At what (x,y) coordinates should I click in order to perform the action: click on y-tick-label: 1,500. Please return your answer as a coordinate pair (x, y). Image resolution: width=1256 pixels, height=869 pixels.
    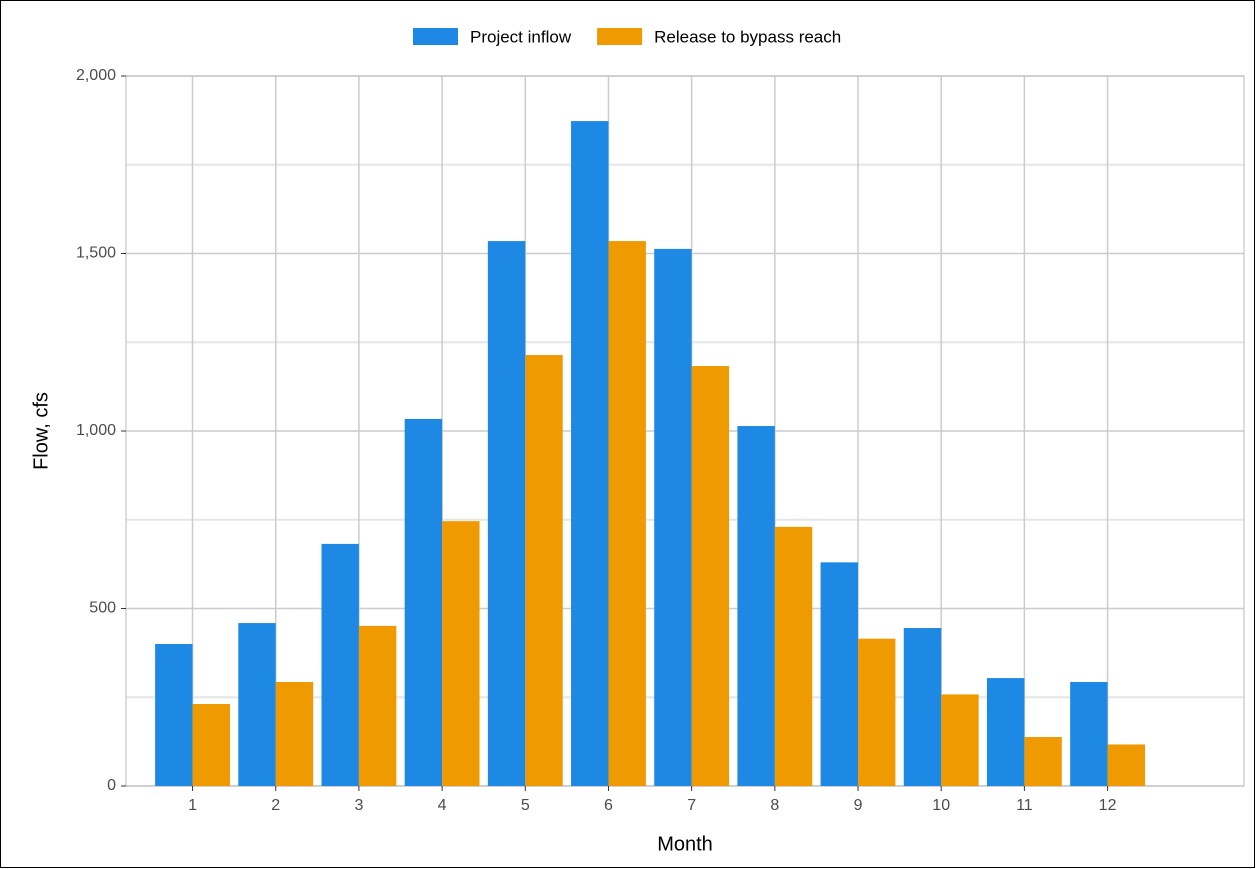
    Looking at the image, I should click on (96, 253).